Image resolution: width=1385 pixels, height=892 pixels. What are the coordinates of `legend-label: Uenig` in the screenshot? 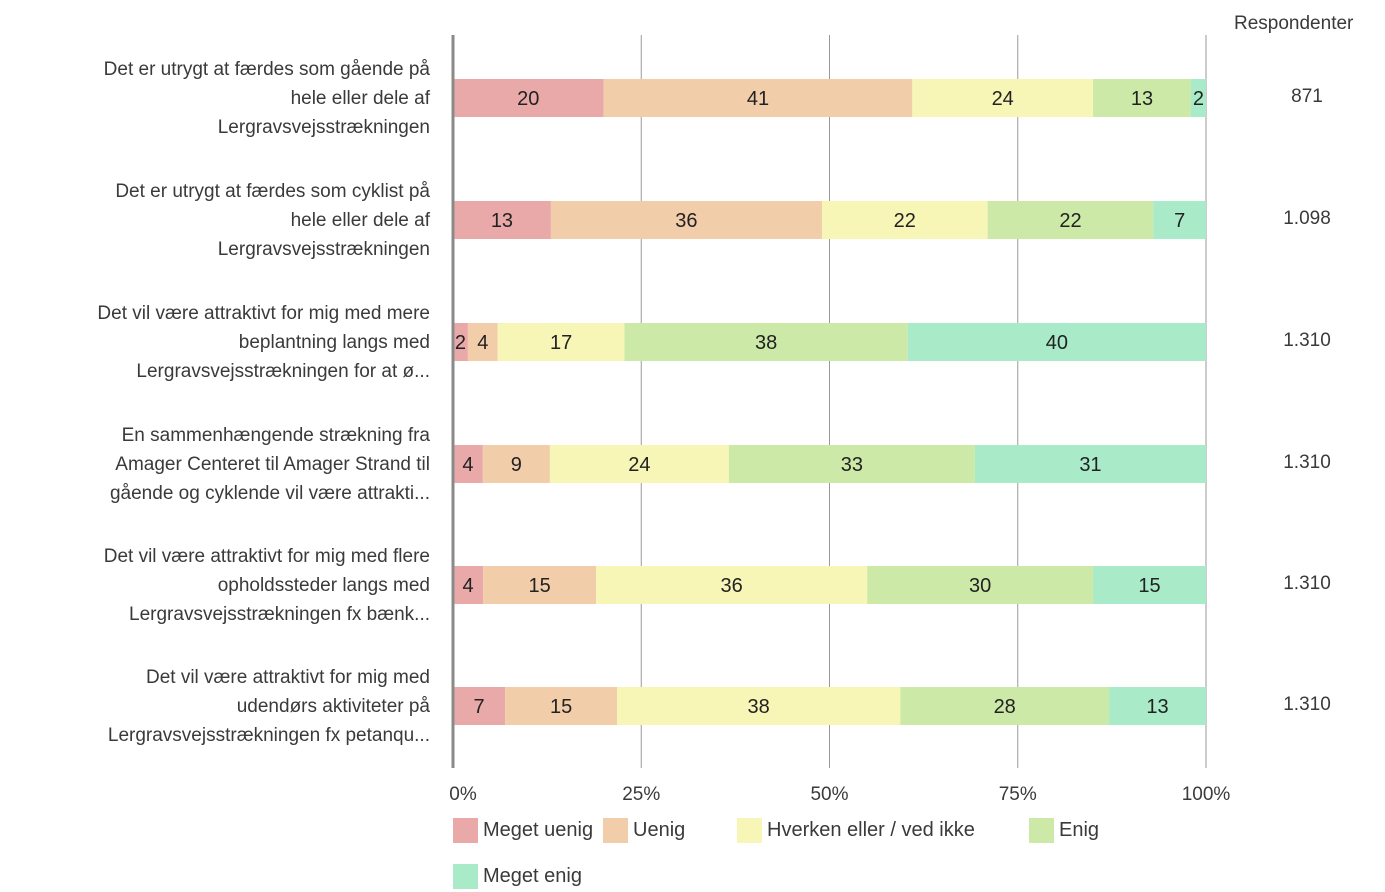 It's located at (659, 830).